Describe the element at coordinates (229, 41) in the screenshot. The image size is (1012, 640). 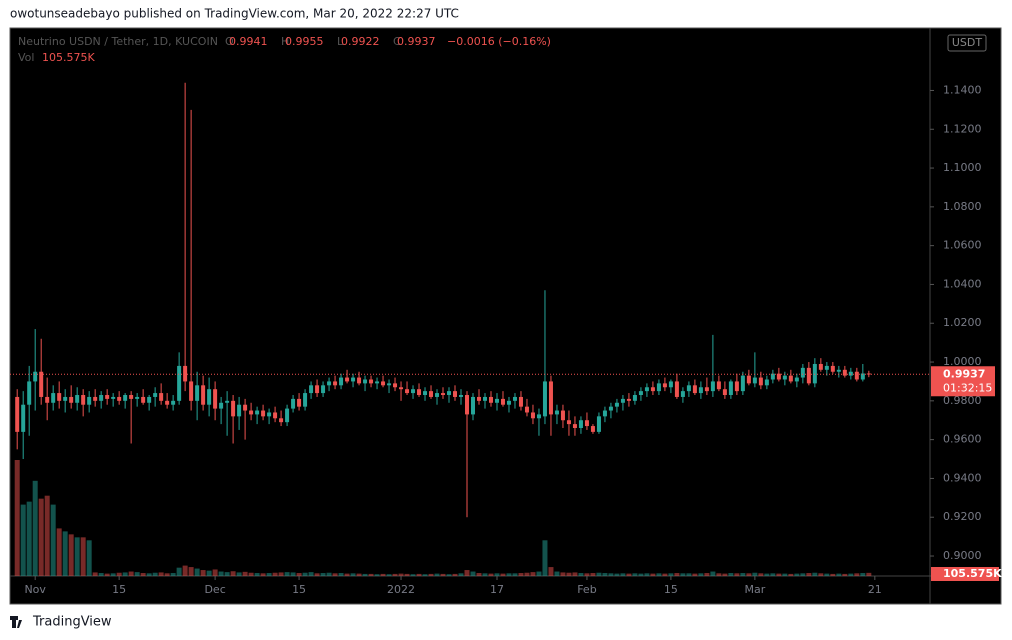
I see `legend-key: O` at that location.